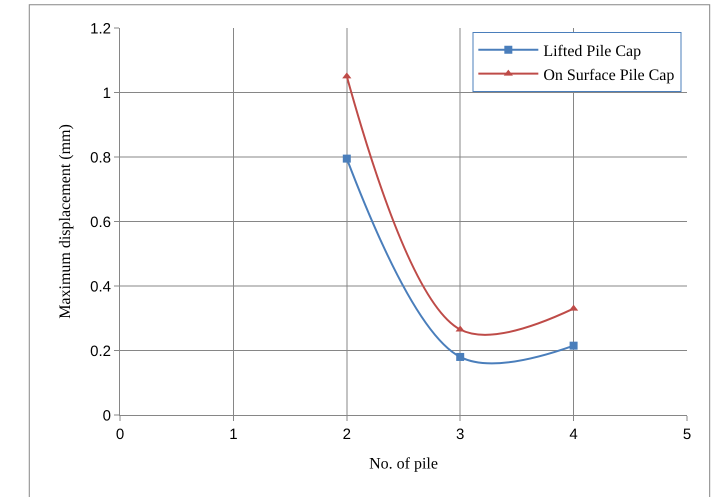 The image size is (717, 497). Describe the element at coordinates (100, 29) in the screenshot. I see `y-tick-label: 1.2` at that location.